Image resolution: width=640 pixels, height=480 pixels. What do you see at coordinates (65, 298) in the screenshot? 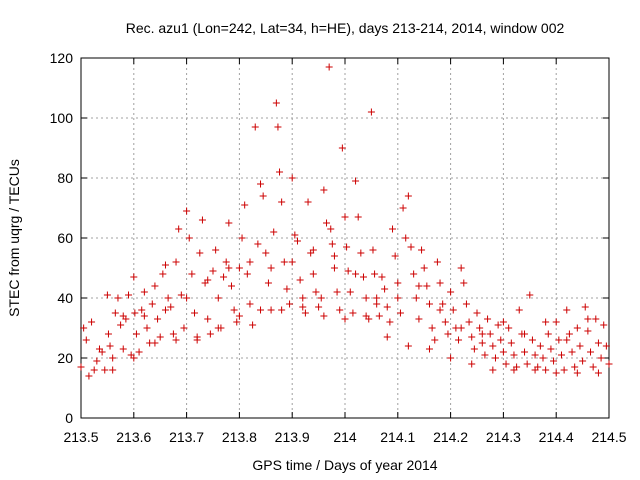
I see `y-tick-label: 40` at bounding box center [65, 298].